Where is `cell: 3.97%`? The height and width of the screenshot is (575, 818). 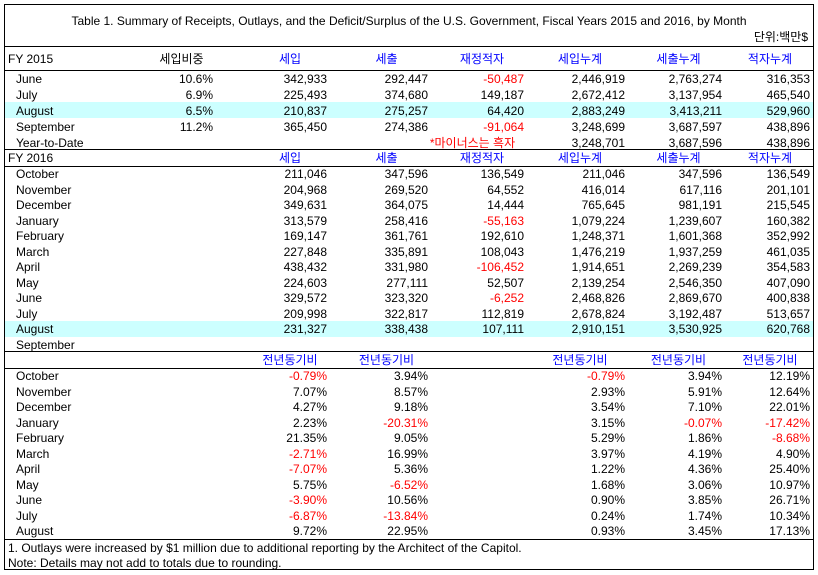
cell: 3.97% is located at coordinates (607, 453).